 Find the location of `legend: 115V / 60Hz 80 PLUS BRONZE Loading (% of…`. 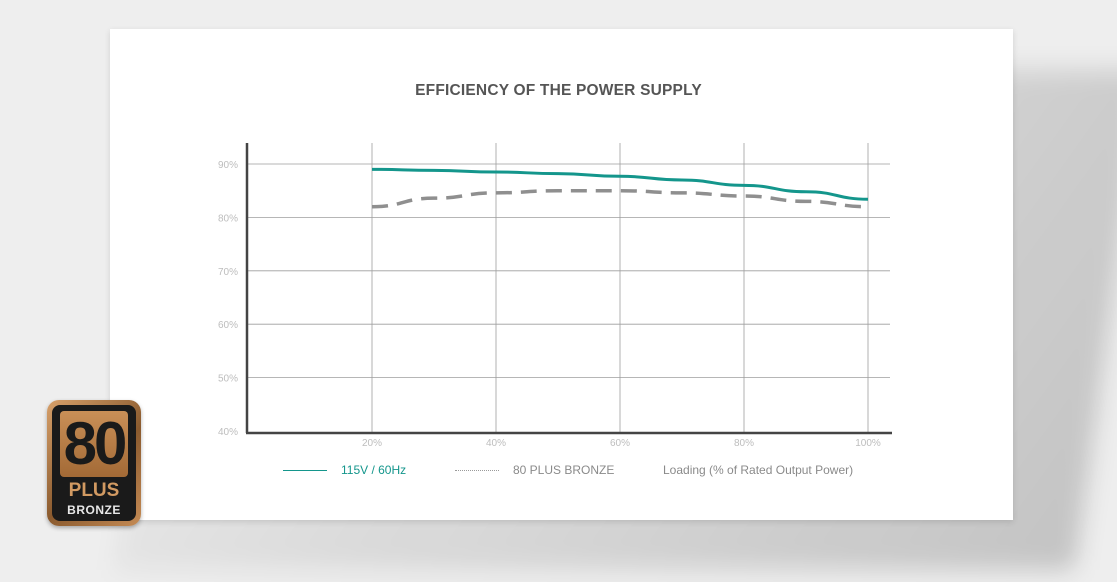

legend: 115V / 60Hz 80 PLUS BRONZE Loading (% of… is located at coordinates (558, 475).